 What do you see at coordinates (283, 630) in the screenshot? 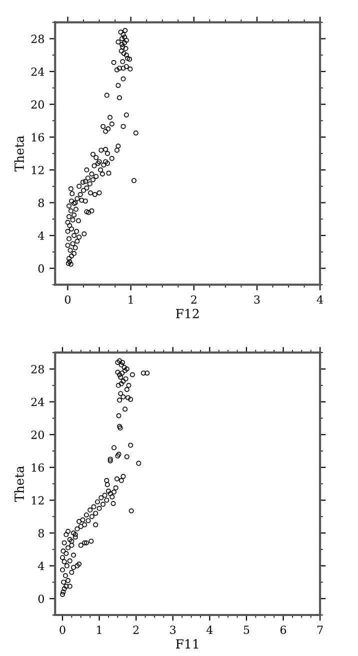
I see `x-tick-label: 6` at bounding box center [283, 630].